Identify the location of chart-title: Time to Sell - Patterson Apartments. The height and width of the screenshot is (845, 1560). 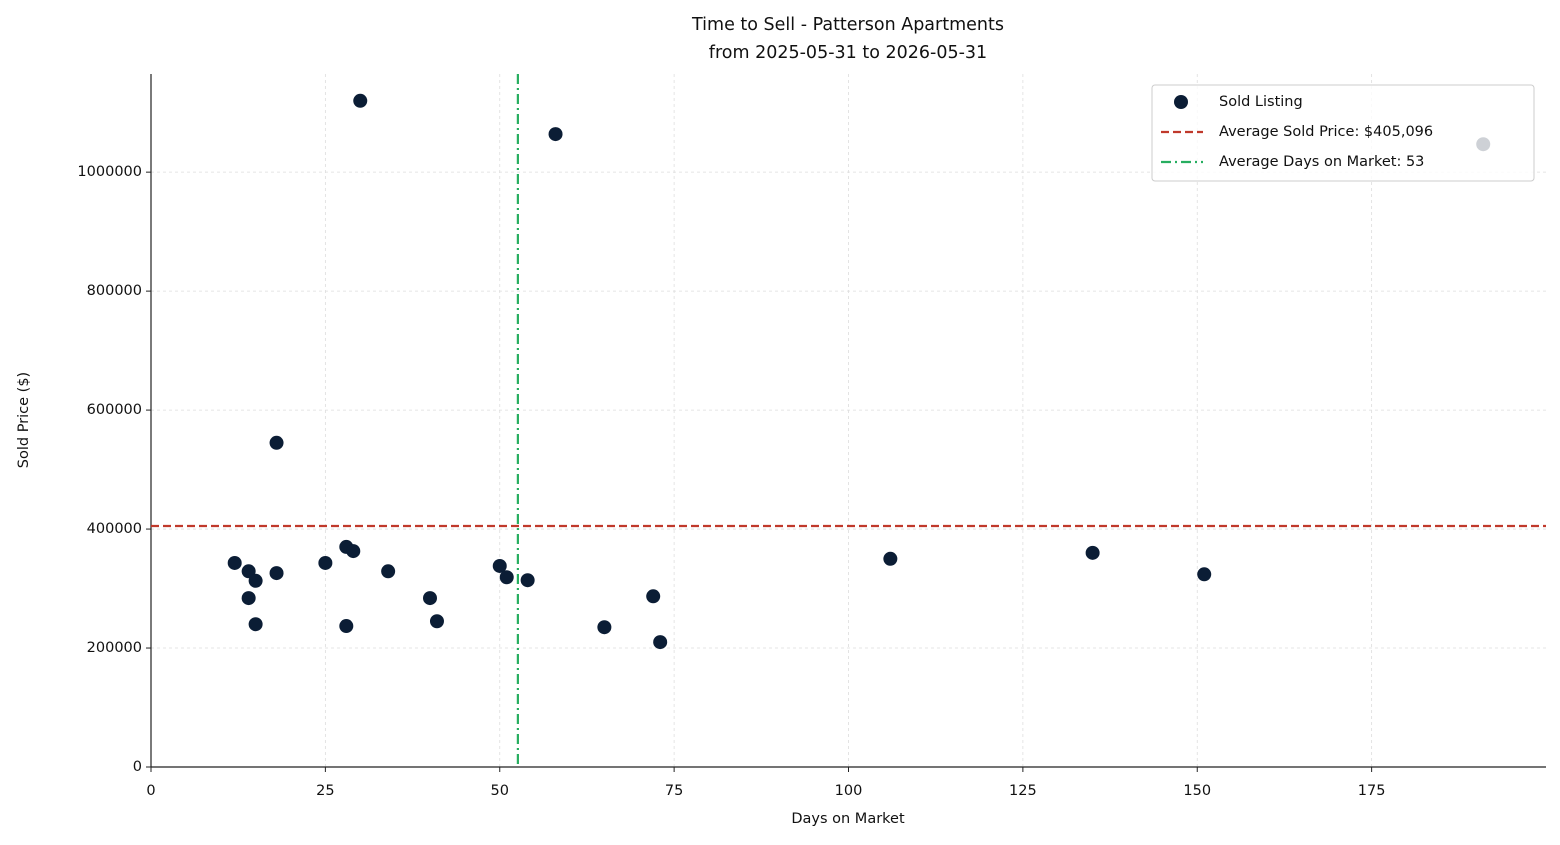
(847, 25).